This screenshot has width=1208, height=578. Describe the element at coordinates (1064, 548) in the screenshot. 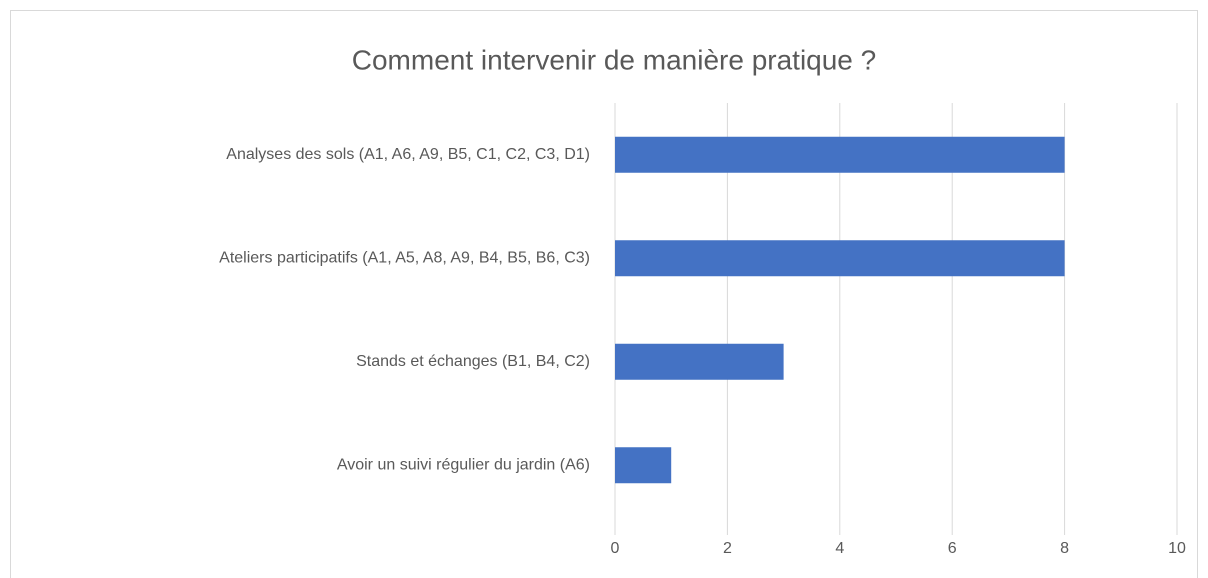

I see `x-tick-label: 8` at that location.